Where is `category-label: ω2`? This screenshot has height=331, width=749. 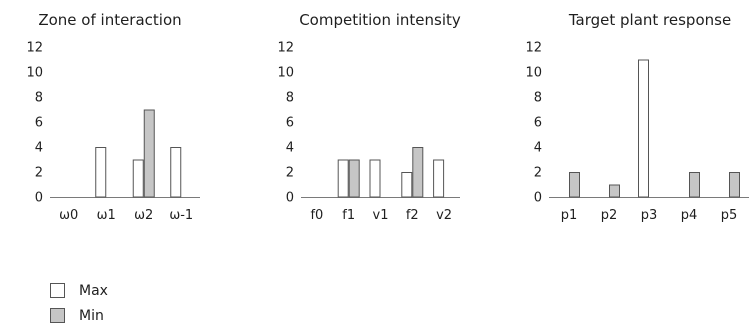
category-label: ω2 is located at coordinates (143, 215).